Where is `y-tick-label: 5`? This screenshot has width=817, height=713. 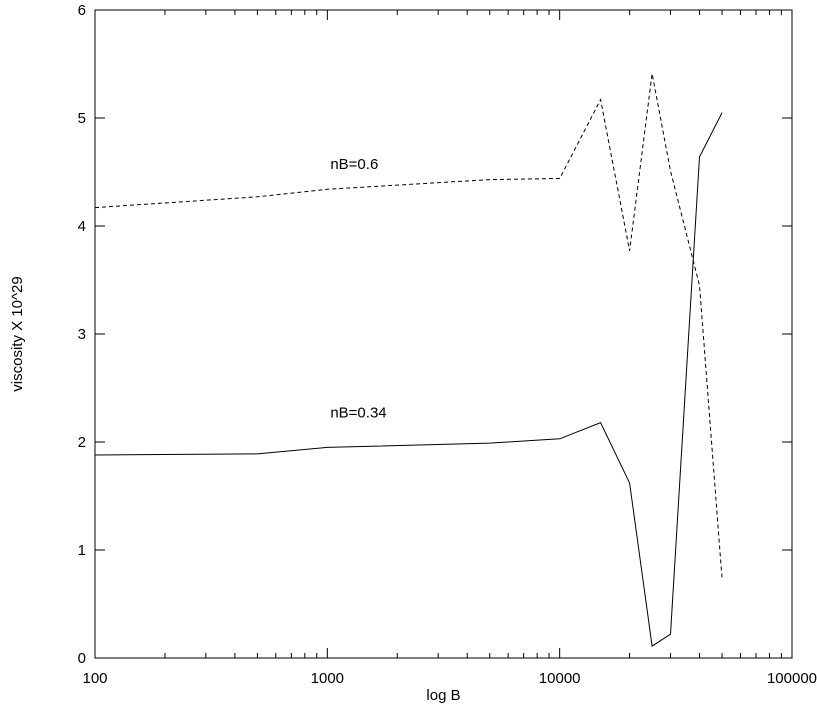 y-tick-label: 5 is located at coordinates (82, 118).